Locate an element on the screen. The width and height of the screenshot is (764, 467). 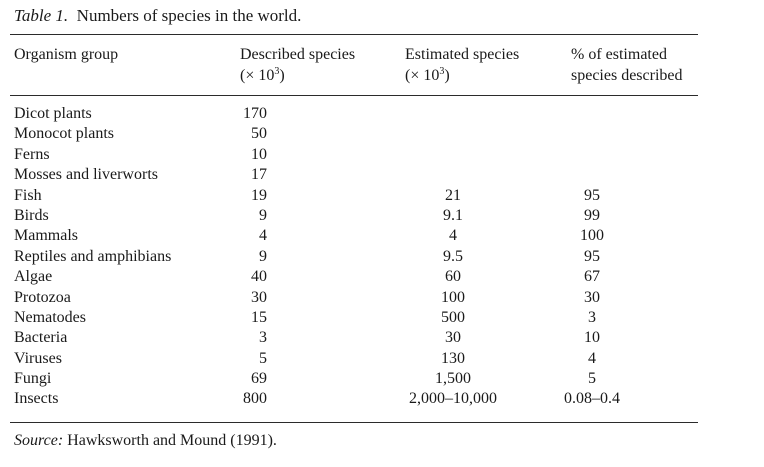
cell-estimated: 9.5 is located at coordinates (453, 256).